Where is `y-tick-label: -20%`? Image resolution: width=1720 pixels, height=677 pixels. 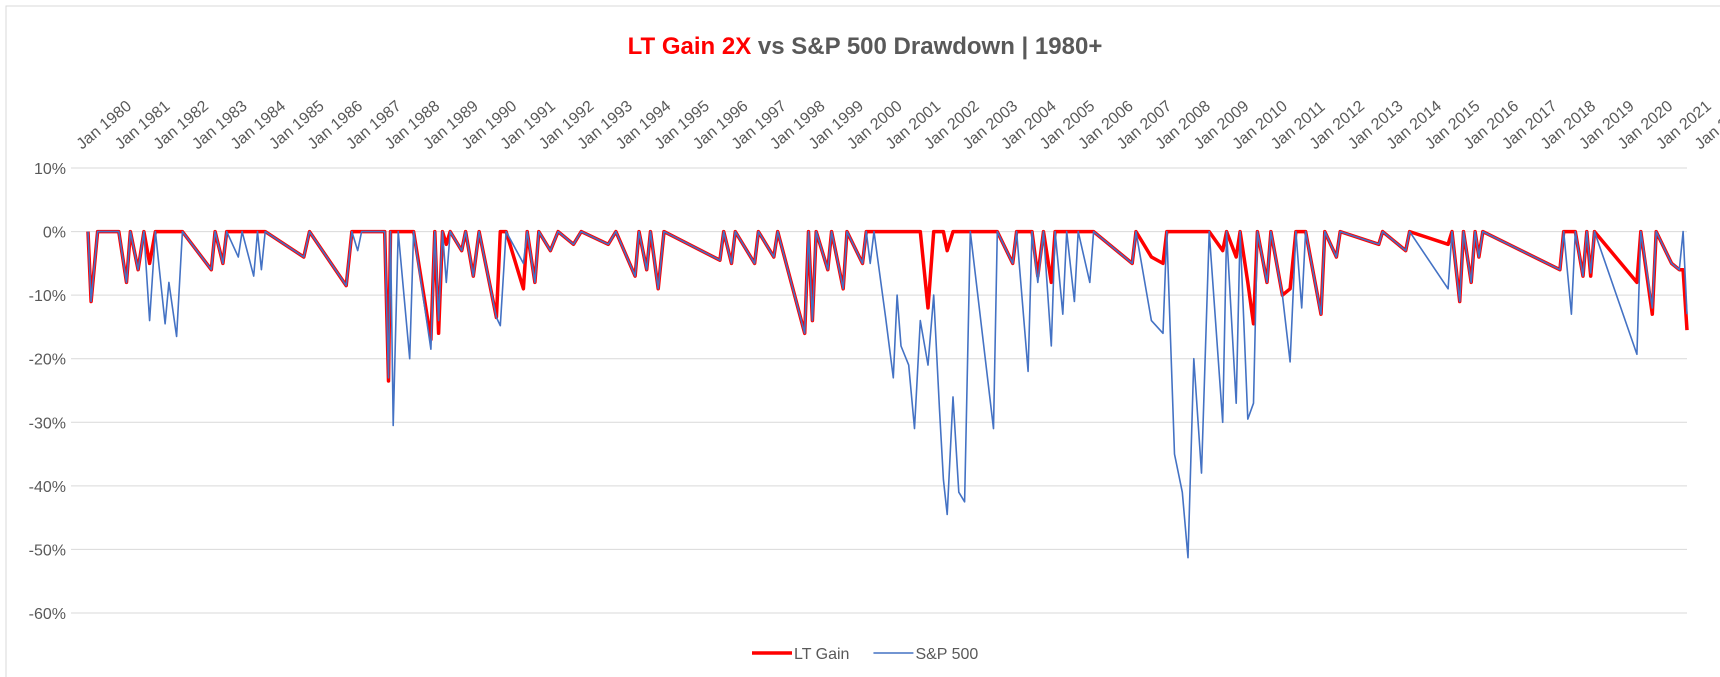 y-tick-label: -20% is located at coordinates (47, 360).